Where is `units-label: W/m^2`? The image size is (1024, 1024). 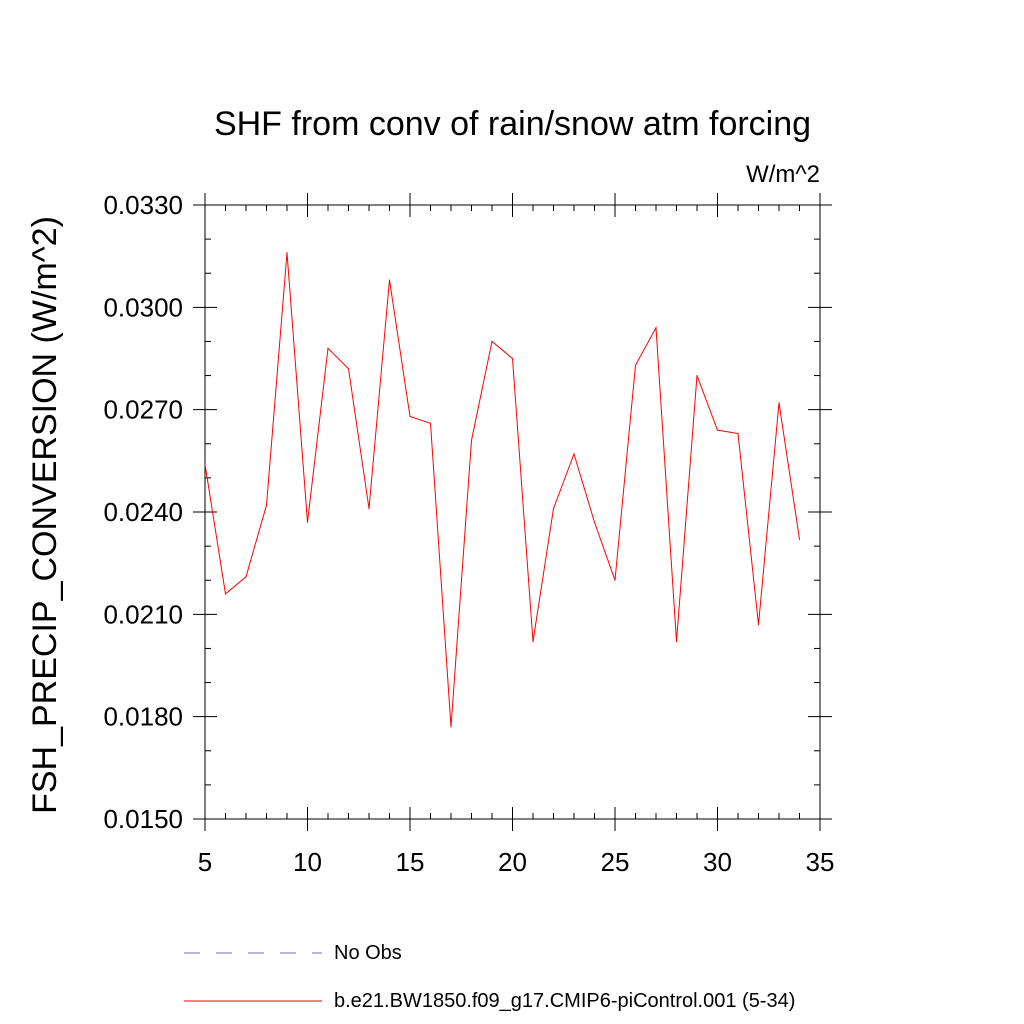
units-label: W/m^2 is located at coordinates (783, 174).